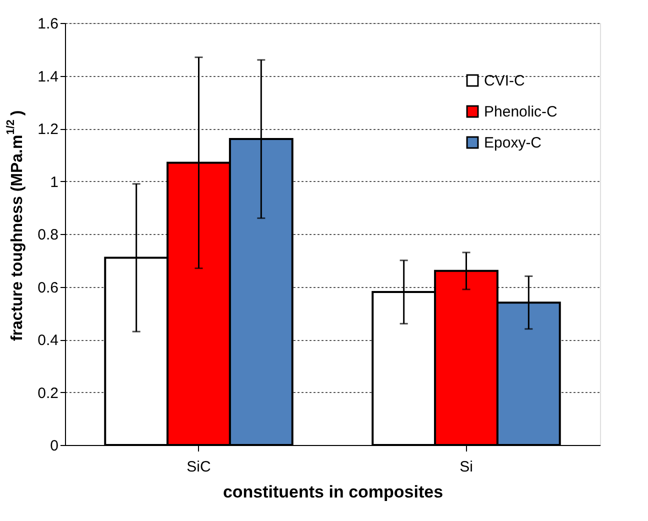 This screenshot has width=648, height=521. Describe the element at coordinates (48, 24) in the screenshot. I see `y-tick-label: 1.6` at that location.